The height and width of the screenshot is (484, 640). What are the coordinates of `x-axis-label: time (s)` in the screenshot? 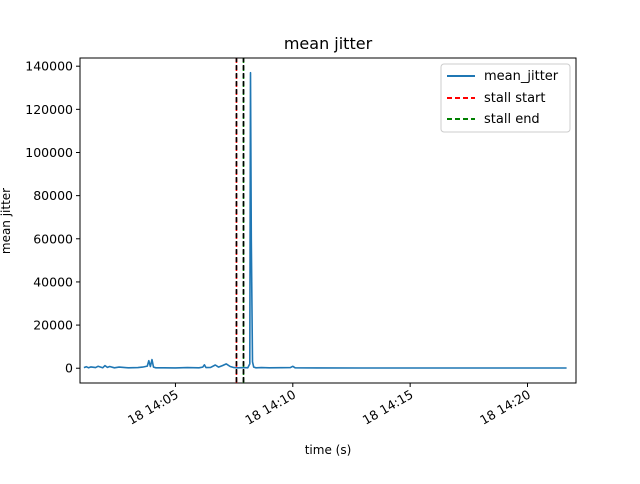 It's located at (328, 450).